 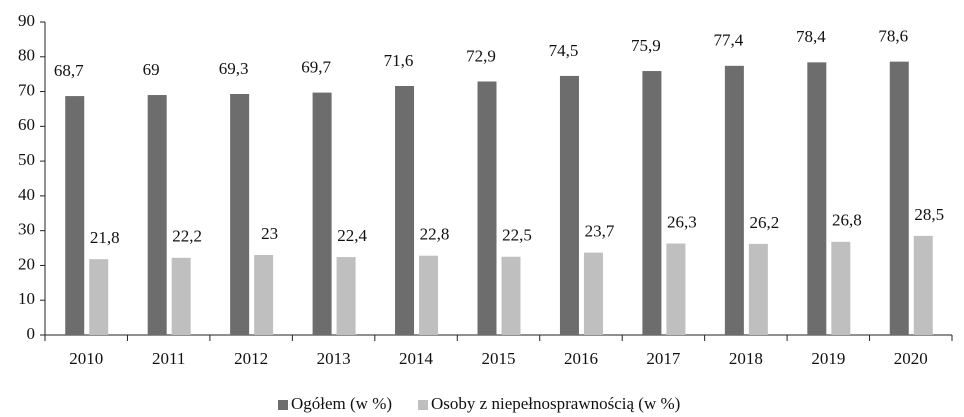 What do you see at coordinates (481, 55) in the screenshot?
I see `value-label: 72,9` at bounding box center [481, 55].